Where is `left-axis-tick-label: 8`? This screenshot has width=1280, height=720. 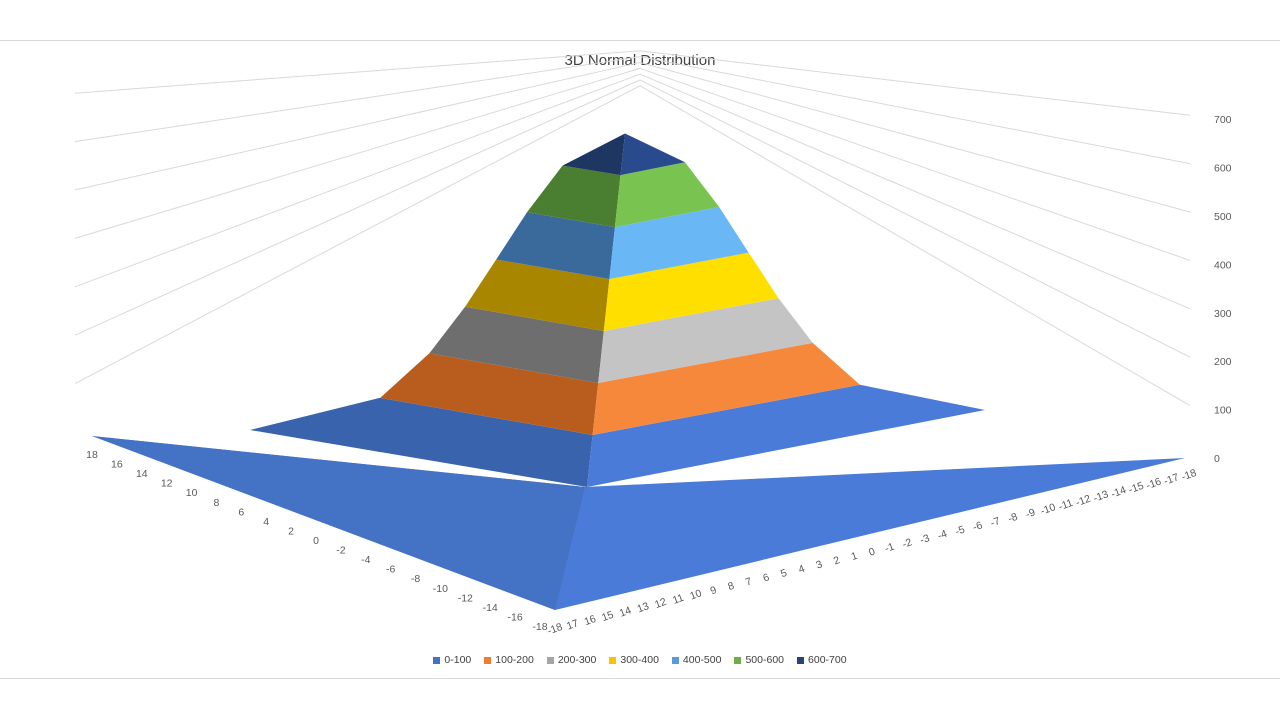
left-axis-tick-label: 8 is located at coordinates (216, 503).